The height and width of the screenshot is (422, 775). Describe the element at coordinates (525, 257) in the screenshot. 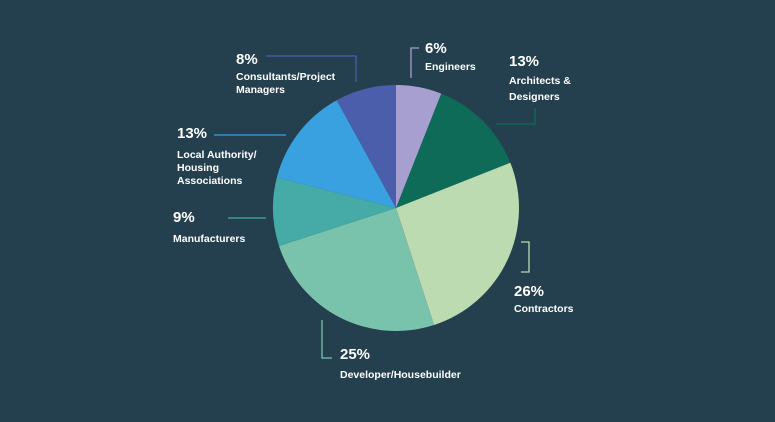

I see `leader-line-contractors` at that location.